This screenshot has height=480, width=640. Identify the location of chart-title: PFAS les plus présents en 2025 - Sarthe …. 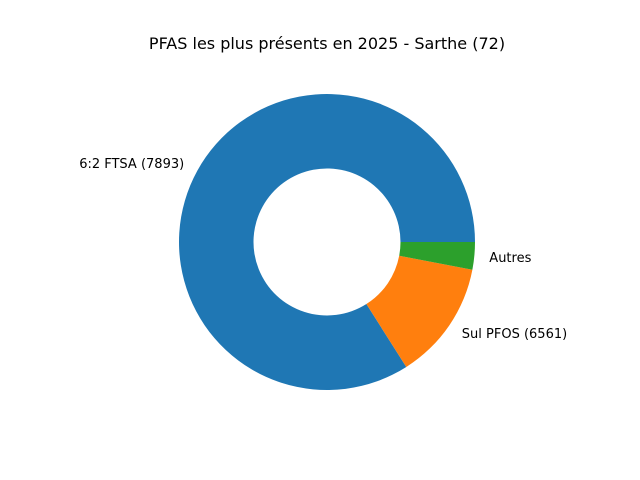
(327, 43).